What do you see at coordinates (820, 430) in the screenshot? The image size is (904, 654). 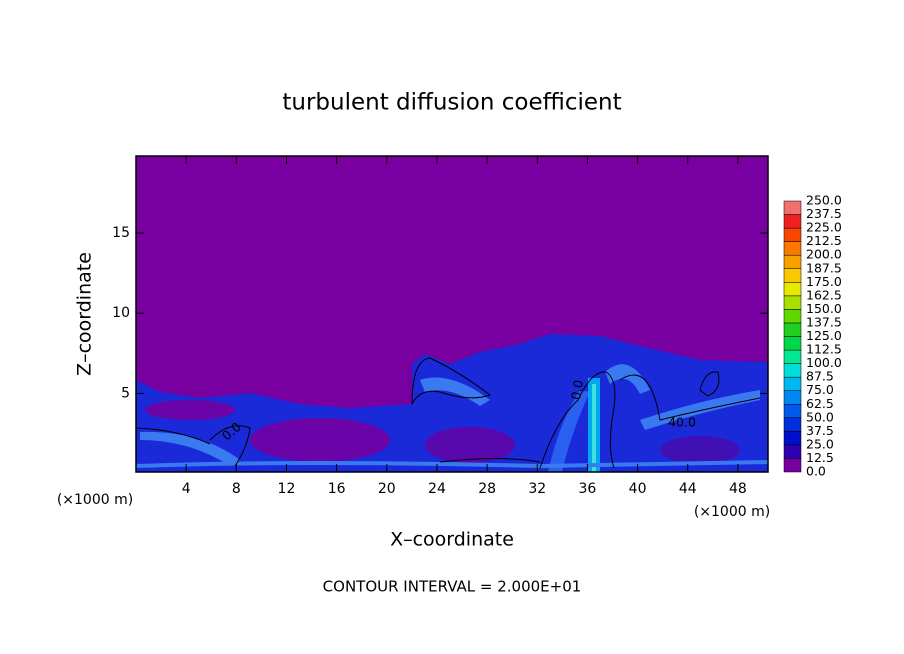 I see `colorbar-label: 37.5` at bounding box center [820, 430].